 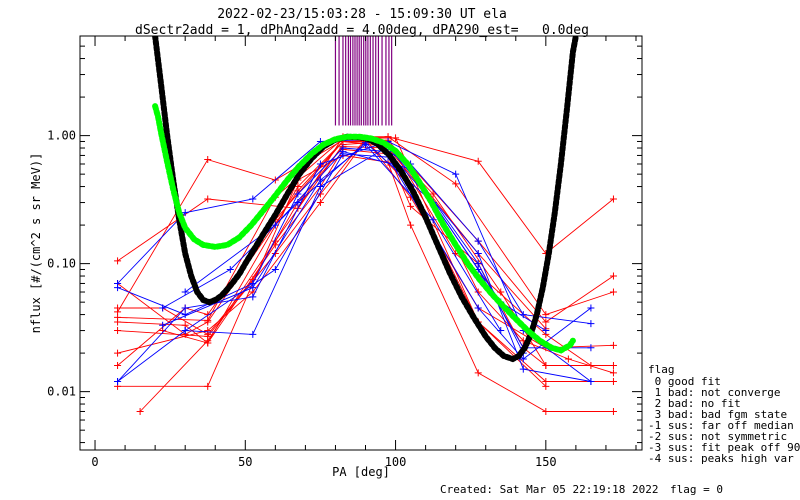 I want to click on vertical-marker-group, so click(x=363, y=81).